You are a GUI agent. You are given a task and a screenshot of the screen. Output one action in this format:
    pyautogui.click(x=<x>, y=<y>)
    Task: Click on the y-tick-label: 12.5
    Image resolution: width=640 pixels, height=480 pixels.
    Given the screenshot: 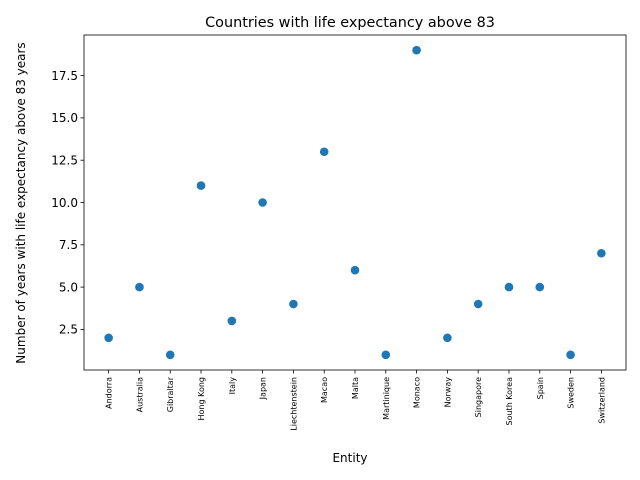 What is the action you would take?
    pyautogui.click(x=64, y=161)
    